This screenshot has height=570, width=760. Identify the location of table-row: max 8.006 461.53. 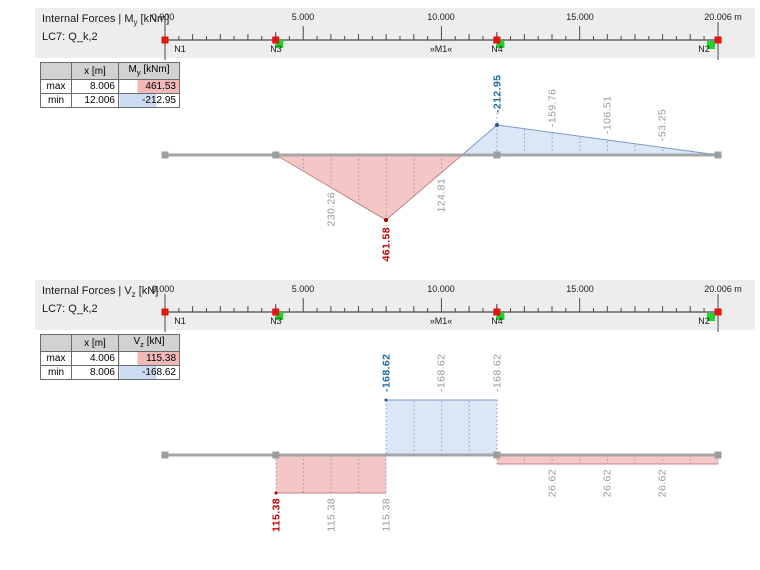
(110, 86).